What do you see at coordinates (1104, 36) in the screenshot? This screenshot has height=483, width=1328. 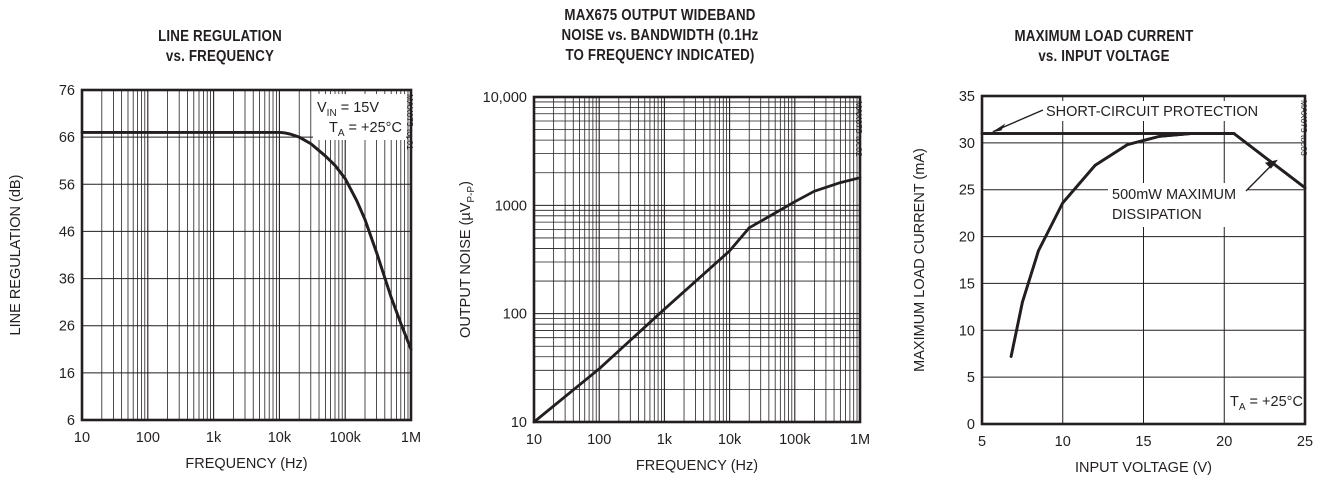 I see `chart-3-title-line-1: MAXIMUM LOAD CURRENT` at bounding box center [1104, 36].